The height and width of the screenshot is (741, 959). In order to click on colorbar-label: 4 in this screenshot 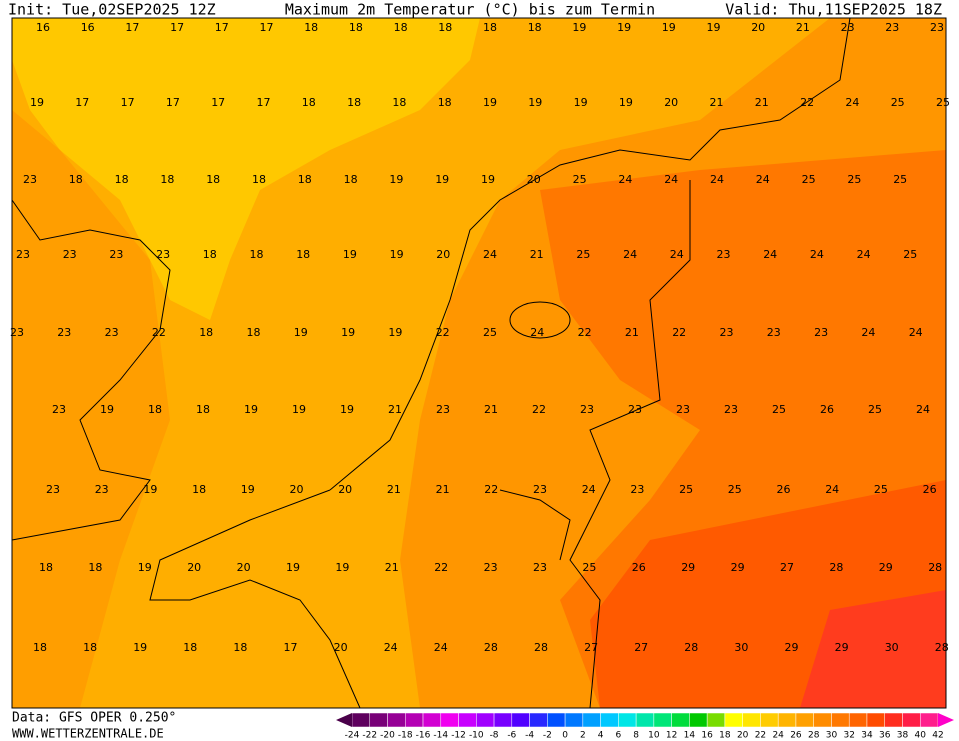, I will do `click(601, 736)`.